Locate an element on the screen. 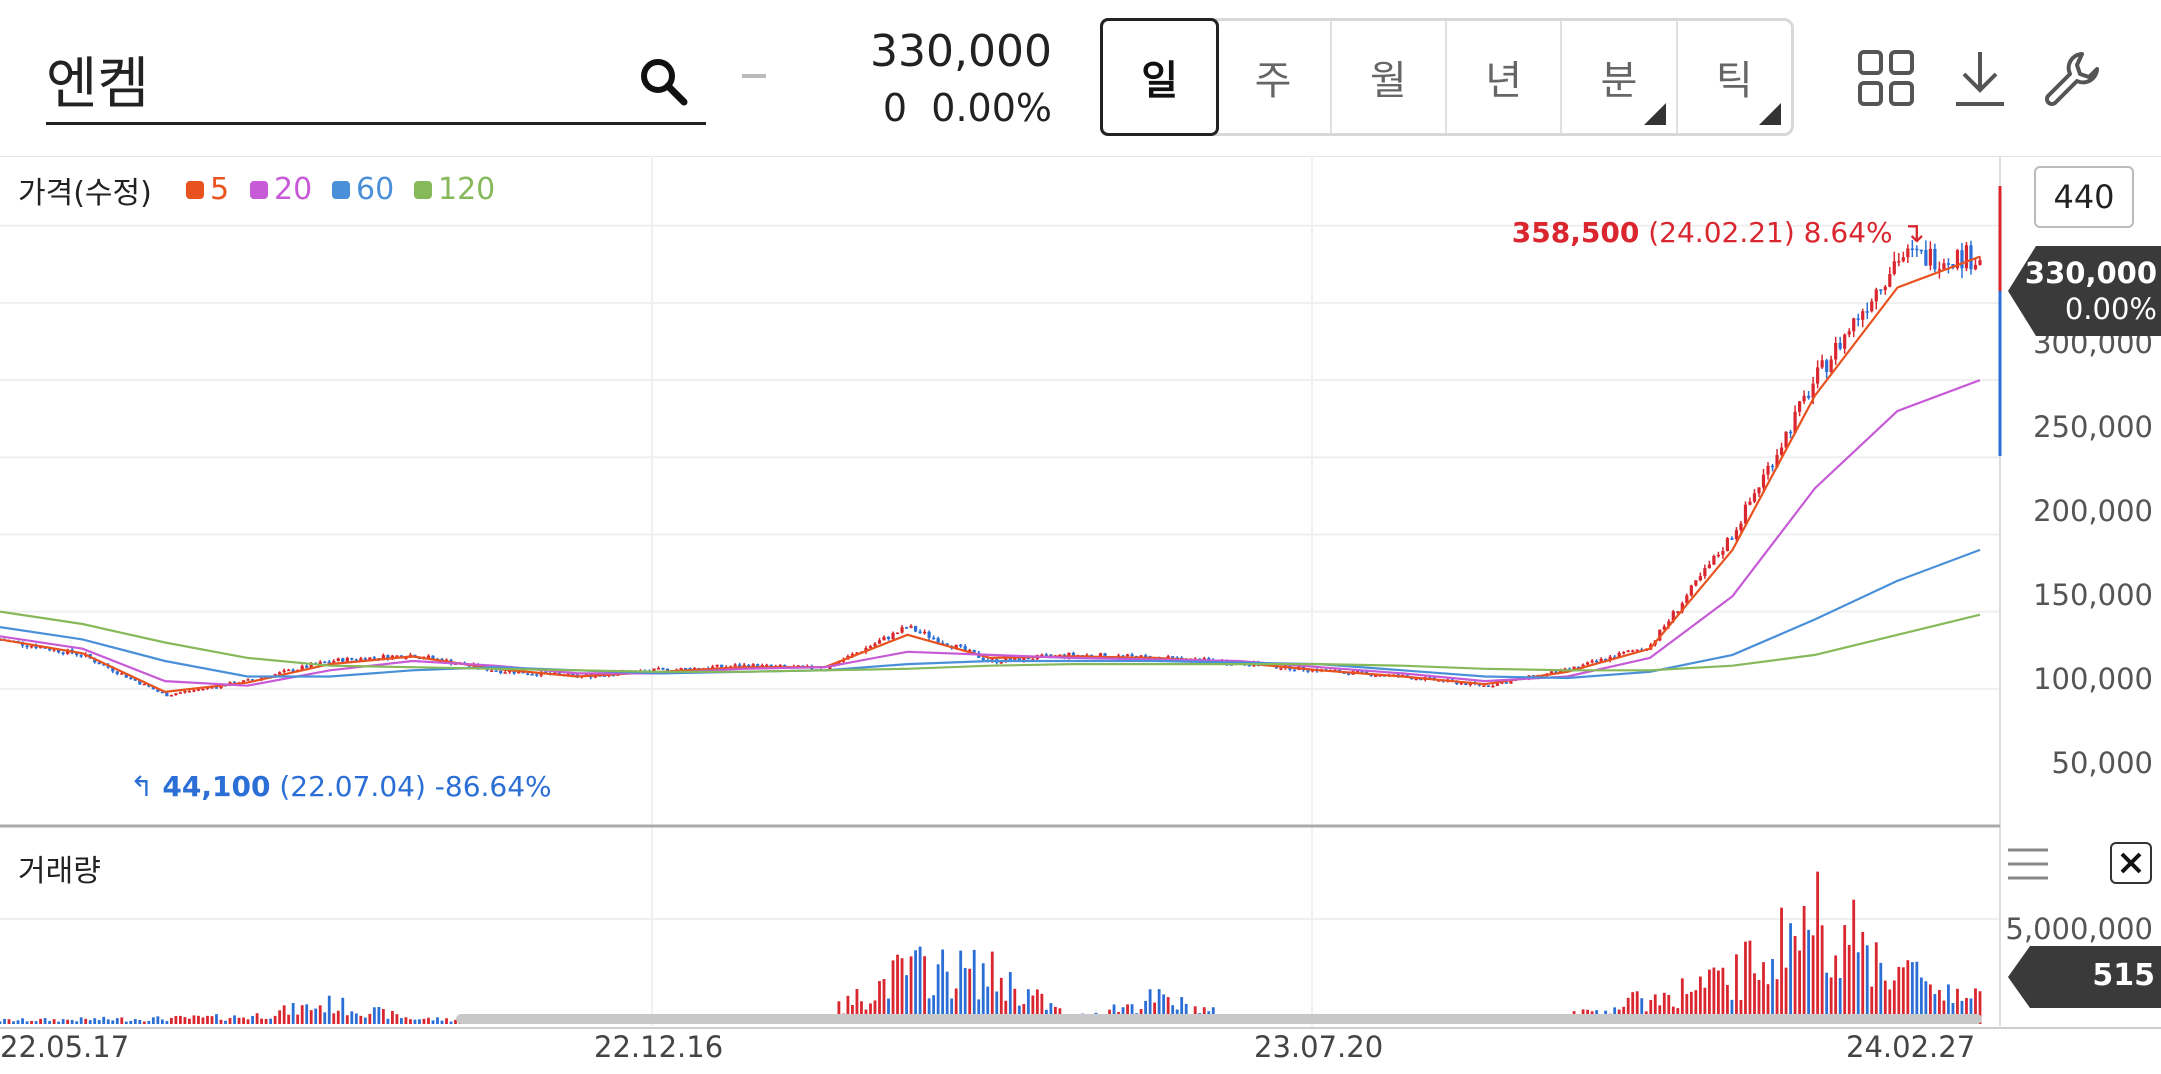  horizontal-scrollbar is located at coordinates (1219, 1019).